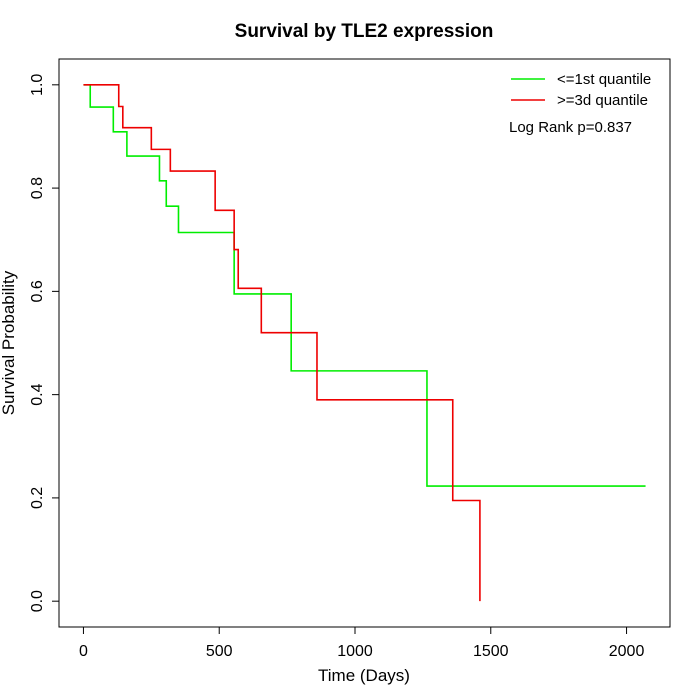 This screenshot has width=700, height=700. Describe the element at coordinates (83, 651) in the screenshot. I see `x-tick-label: 0` at that location.